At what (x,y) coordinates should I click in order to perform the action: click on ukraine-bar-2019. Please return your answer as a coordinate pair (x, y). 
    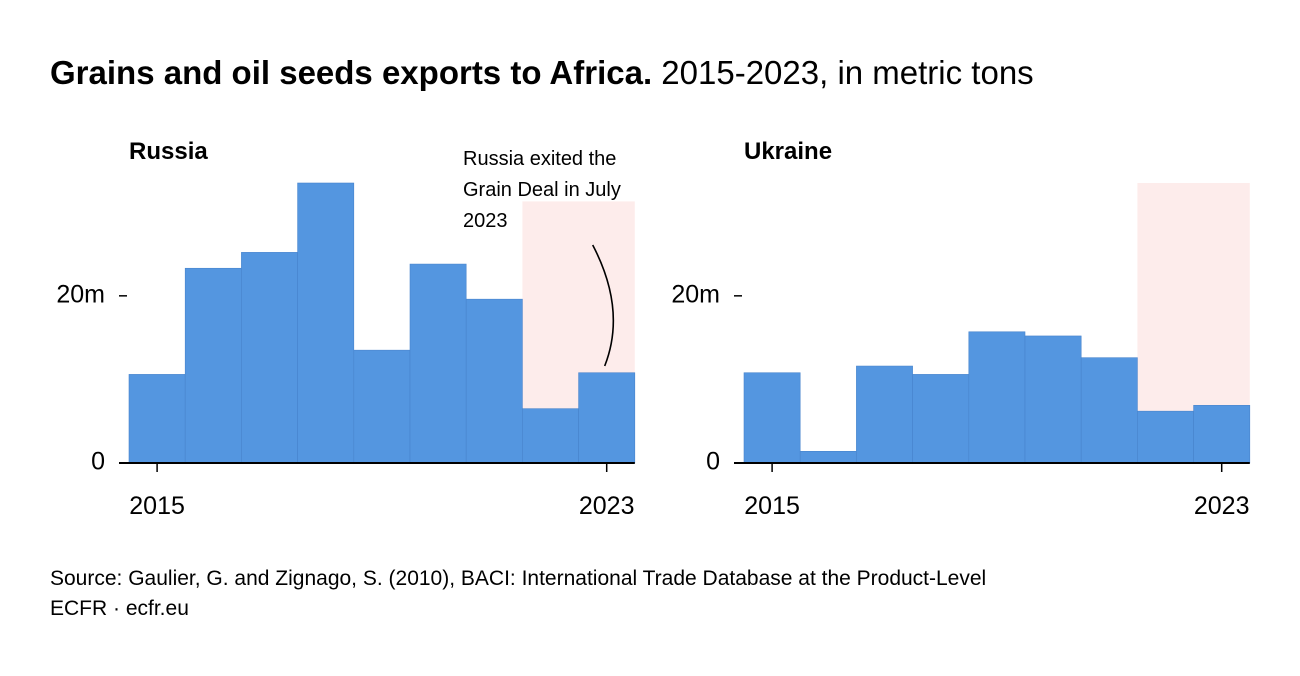
    Looking at the image, I should click on (997, 397).